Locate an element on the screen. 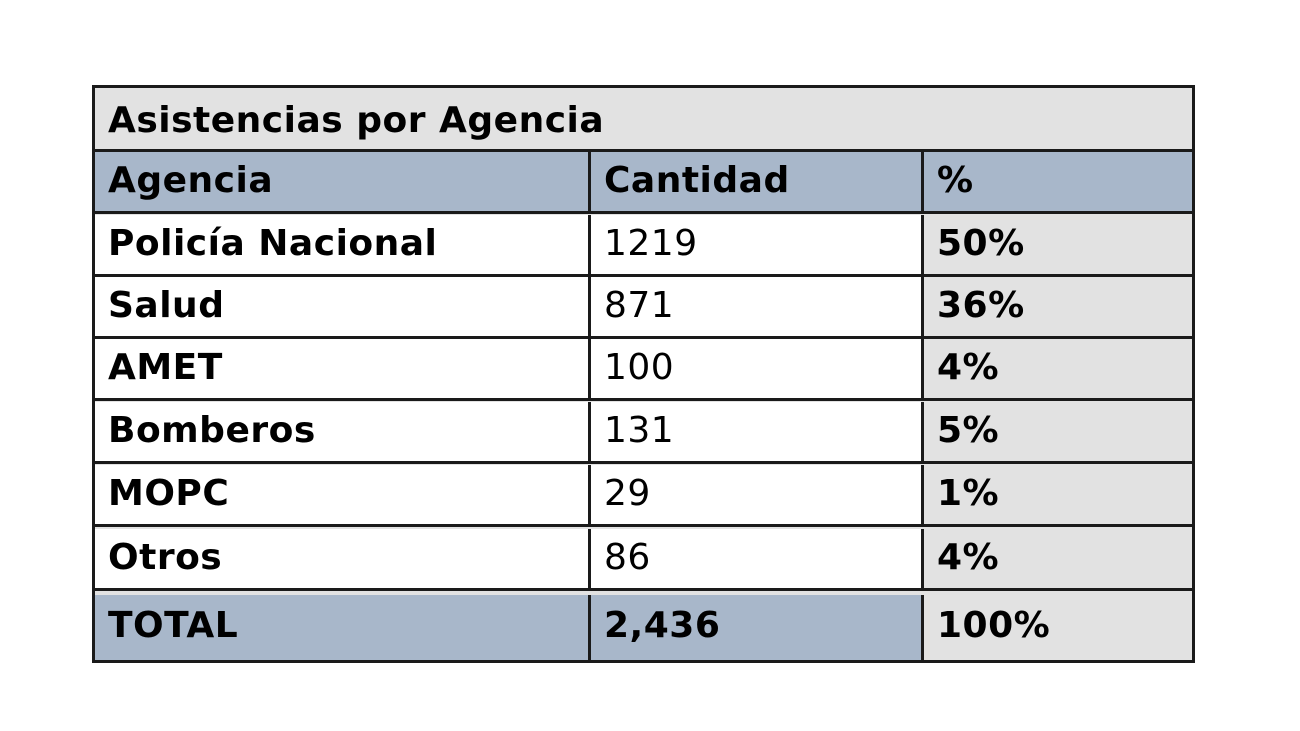  table-total-row: TOTAL 2,436 100% is located at coordinates (643, 627).